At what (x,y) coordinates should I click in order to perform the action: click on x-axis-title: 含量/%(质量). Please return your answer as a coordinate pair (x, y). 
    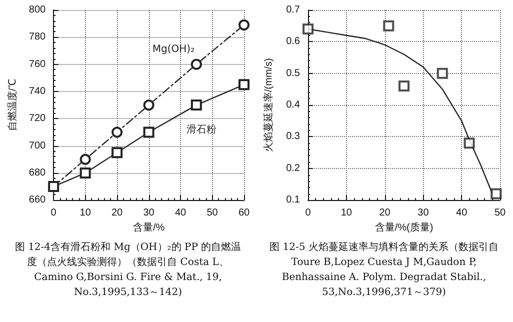
    Looking at the image, I should click on (404, 228).